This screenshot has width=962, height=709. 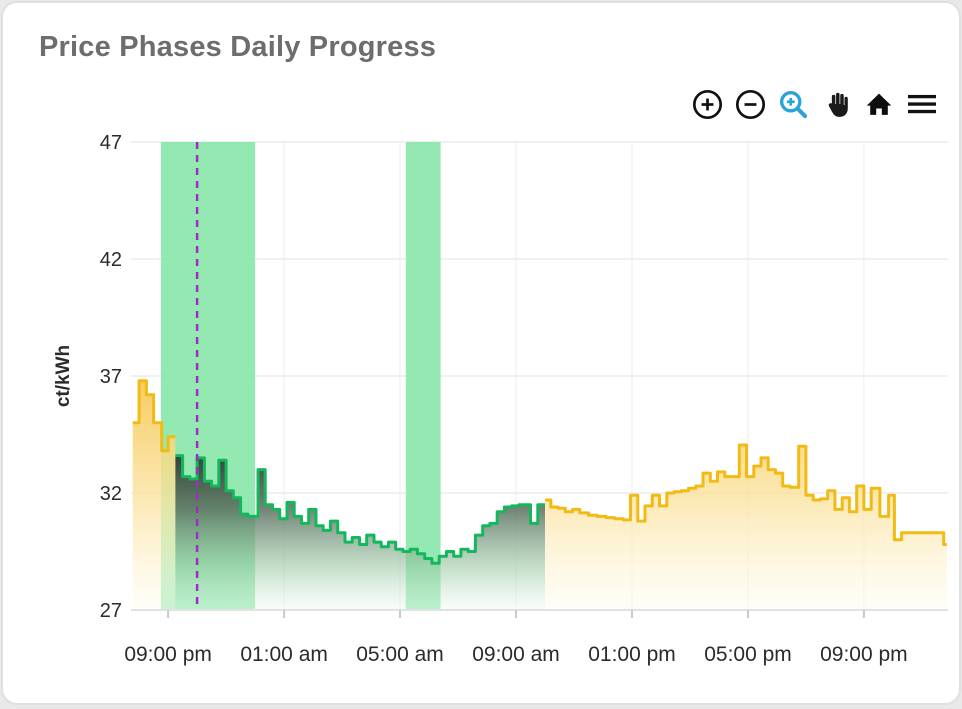 I want to click on menu-icon, so click(x=922, y=104).